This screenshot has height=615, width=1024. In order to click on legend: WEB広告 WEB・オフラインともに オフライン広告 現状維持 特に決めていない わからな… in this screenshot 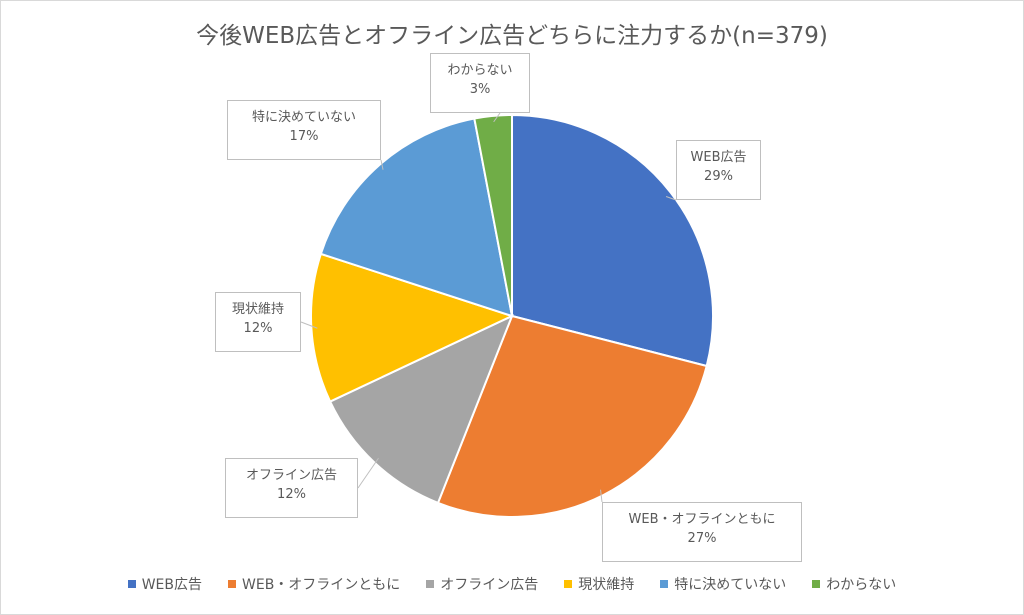, I will do `click(512, 584)`.